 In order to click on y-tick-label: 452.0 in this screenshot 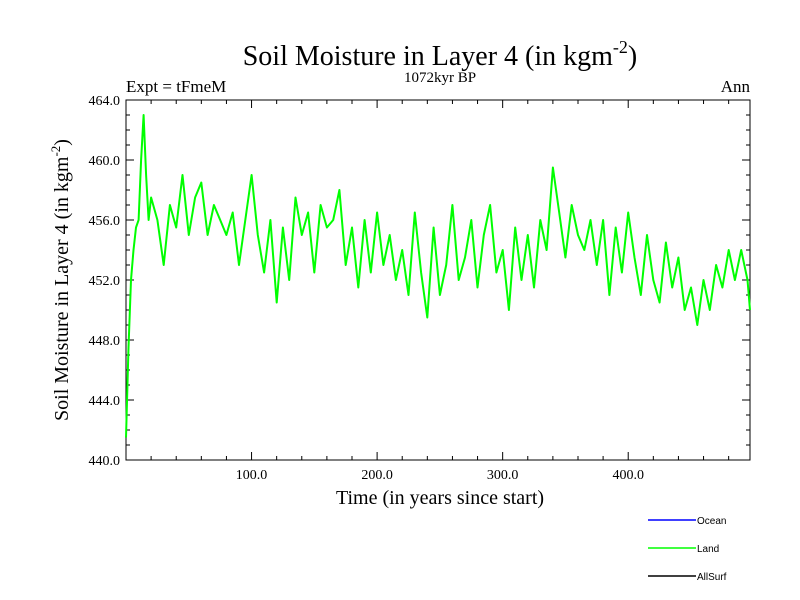, I will do `click(105, 281)`.